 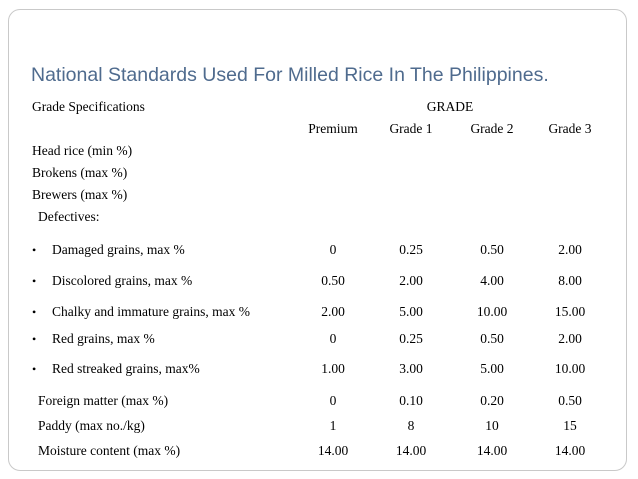 What do you see at coordinates (80, 194) in the screenshot?
I see `row-label-brewers: Brewers (max %)` at bounding box center [80, 194].